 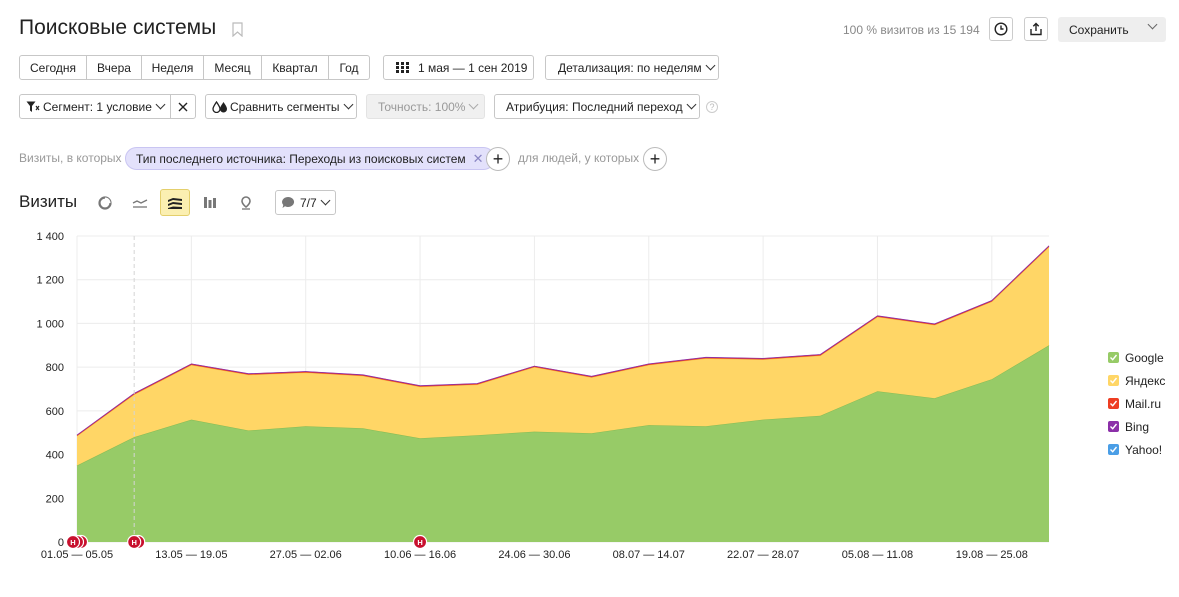 What do you see at coordinates (295, 67) in the screenshot?
I see `period-quarter: Квартал` at bounding box center [295, 67].